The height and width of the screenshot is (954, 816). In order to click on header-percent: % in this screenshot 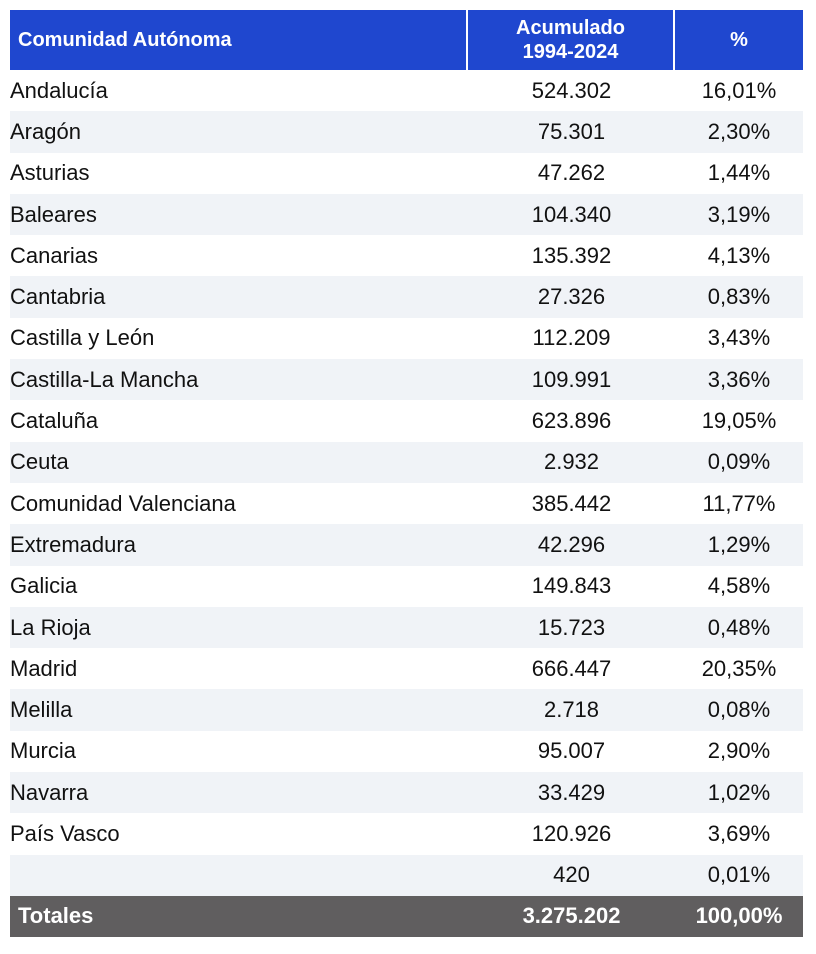, I will do `click(739, 39)`.